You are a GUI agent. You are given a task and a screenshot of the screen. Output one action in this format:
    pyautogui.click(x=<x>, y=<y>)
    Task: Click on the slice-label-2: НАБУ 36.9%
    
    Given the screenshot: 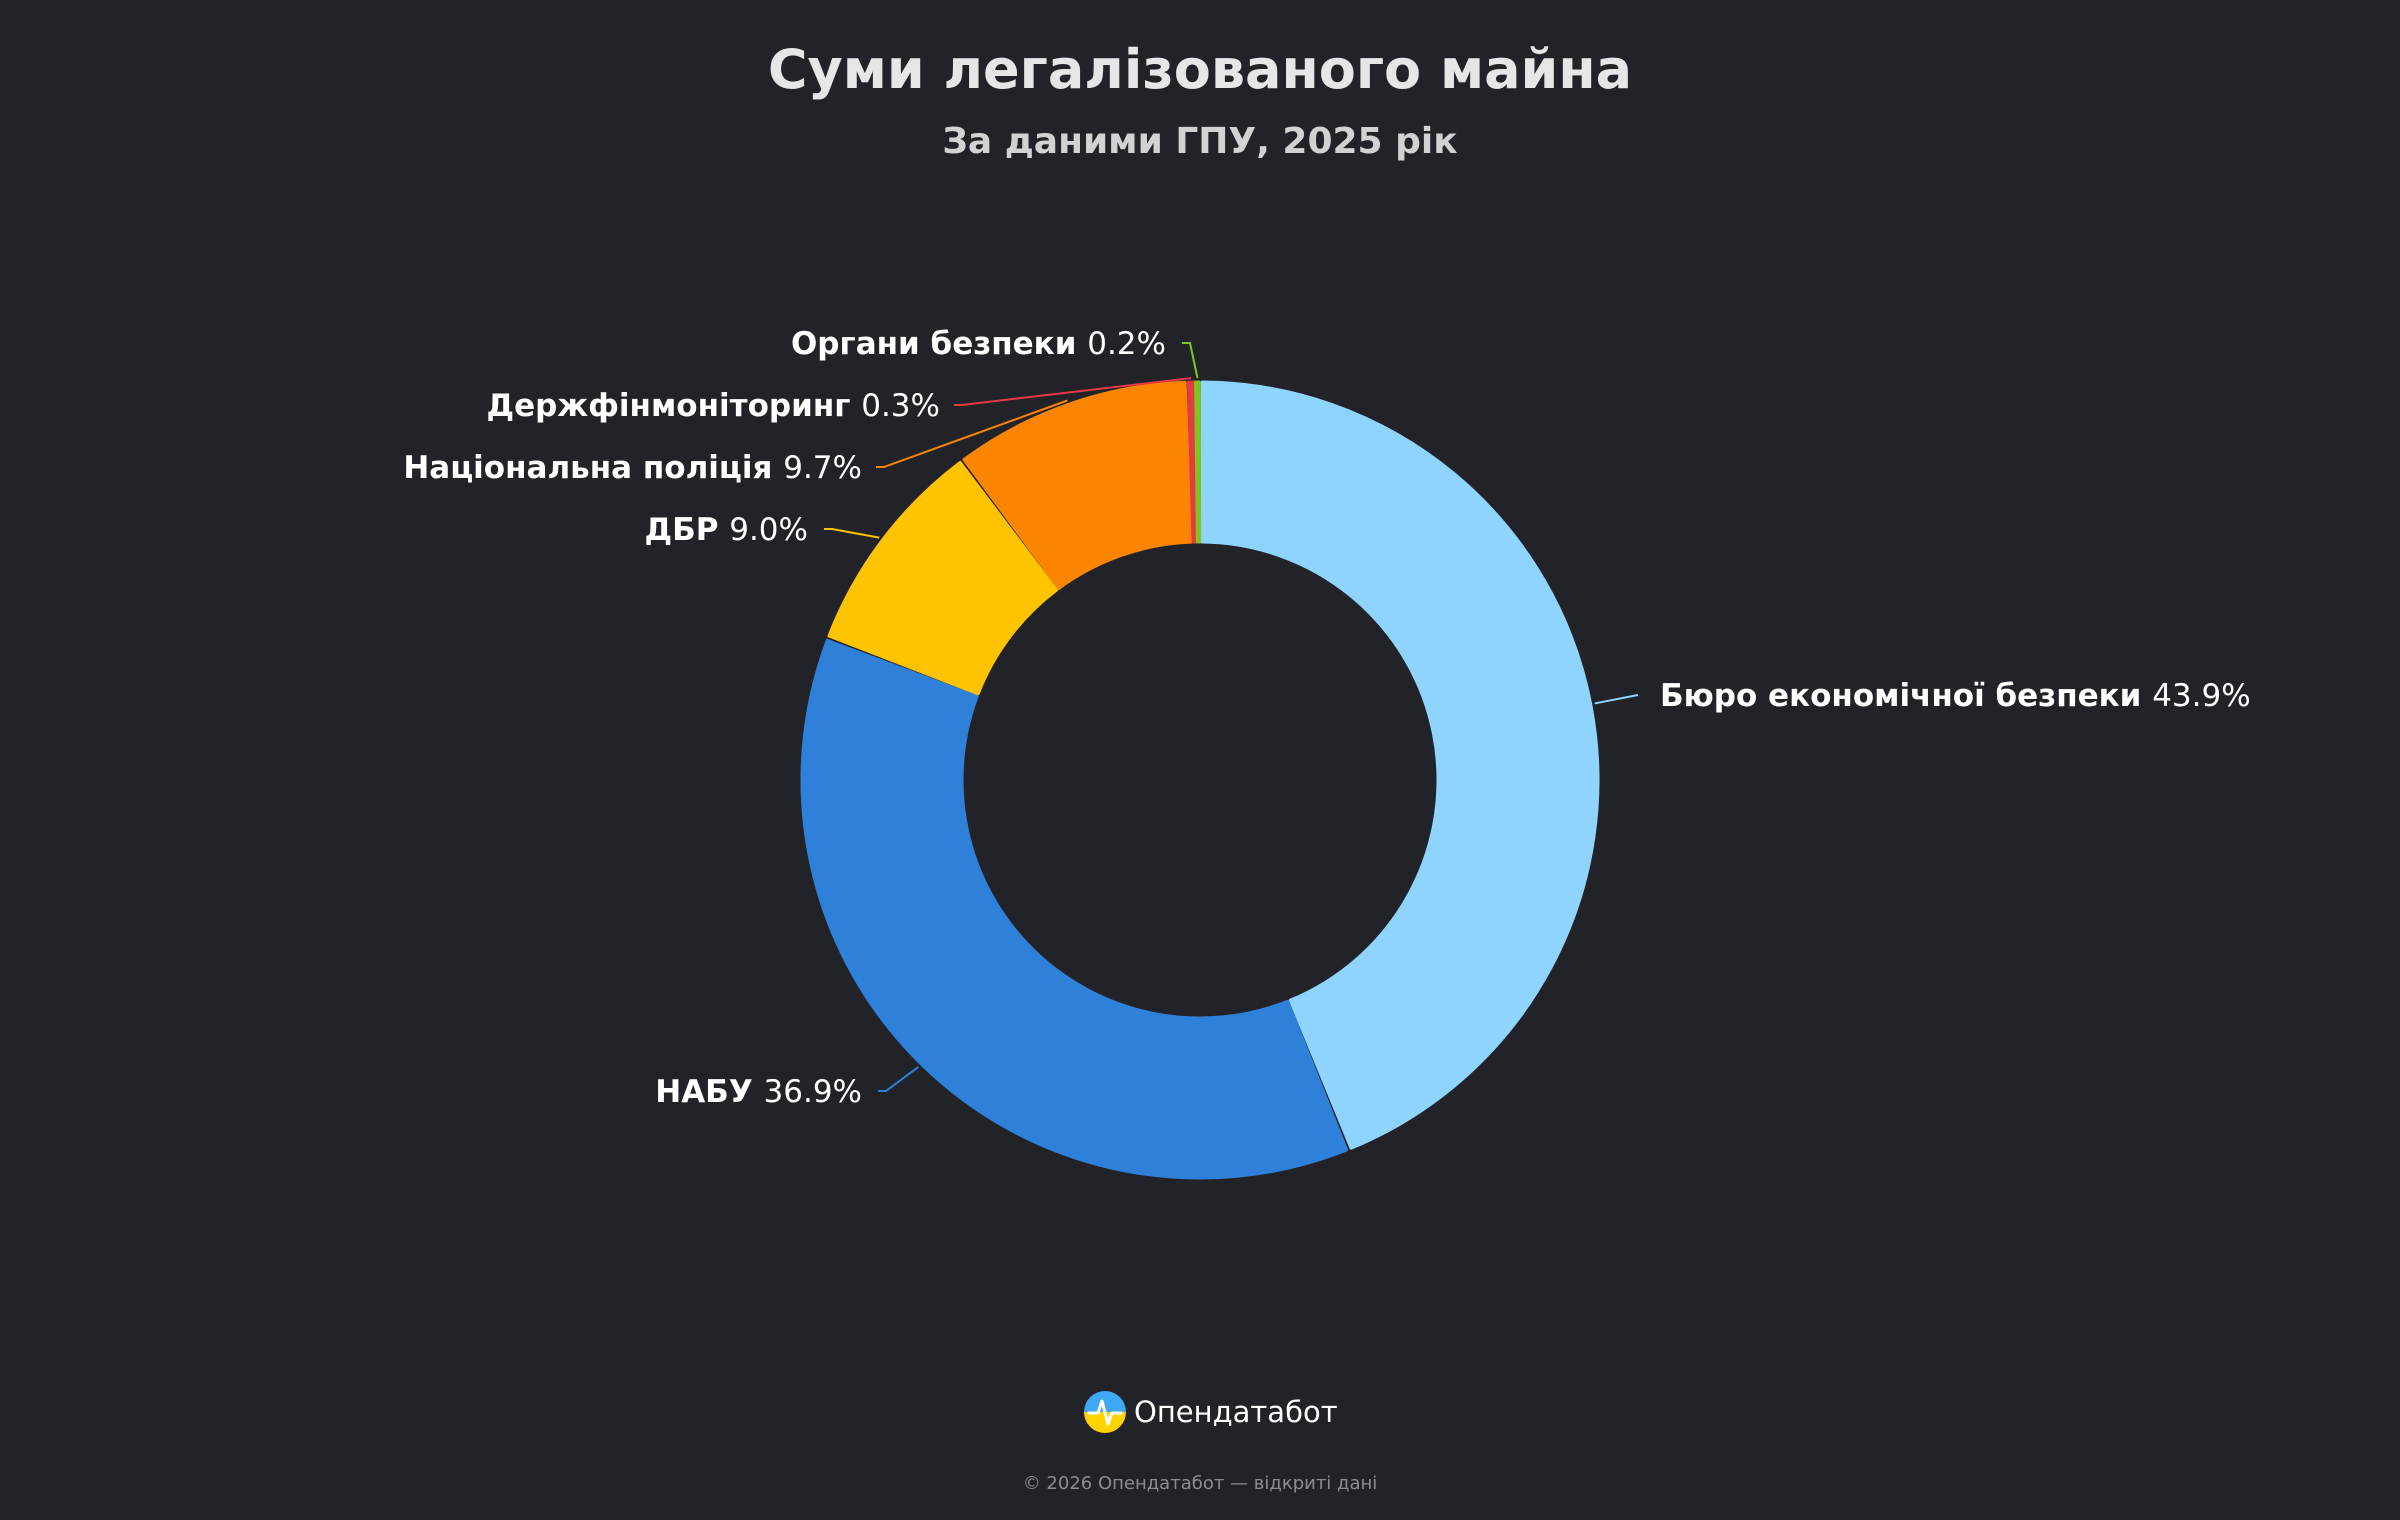 What is the action you would take?
    pyautogui.click(x=758, y=1092)
    